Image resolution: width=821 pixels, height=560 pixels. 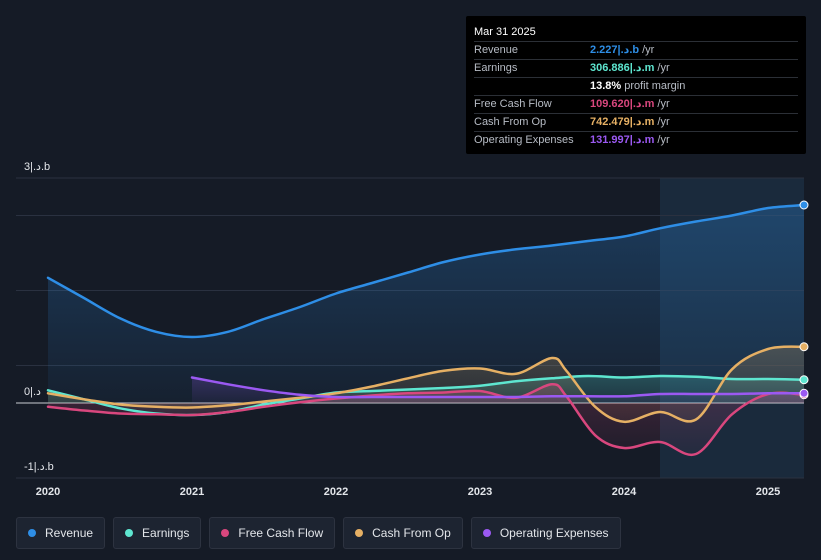 I want to click on x-tick-label: 2020, so click(x=48, y=492).